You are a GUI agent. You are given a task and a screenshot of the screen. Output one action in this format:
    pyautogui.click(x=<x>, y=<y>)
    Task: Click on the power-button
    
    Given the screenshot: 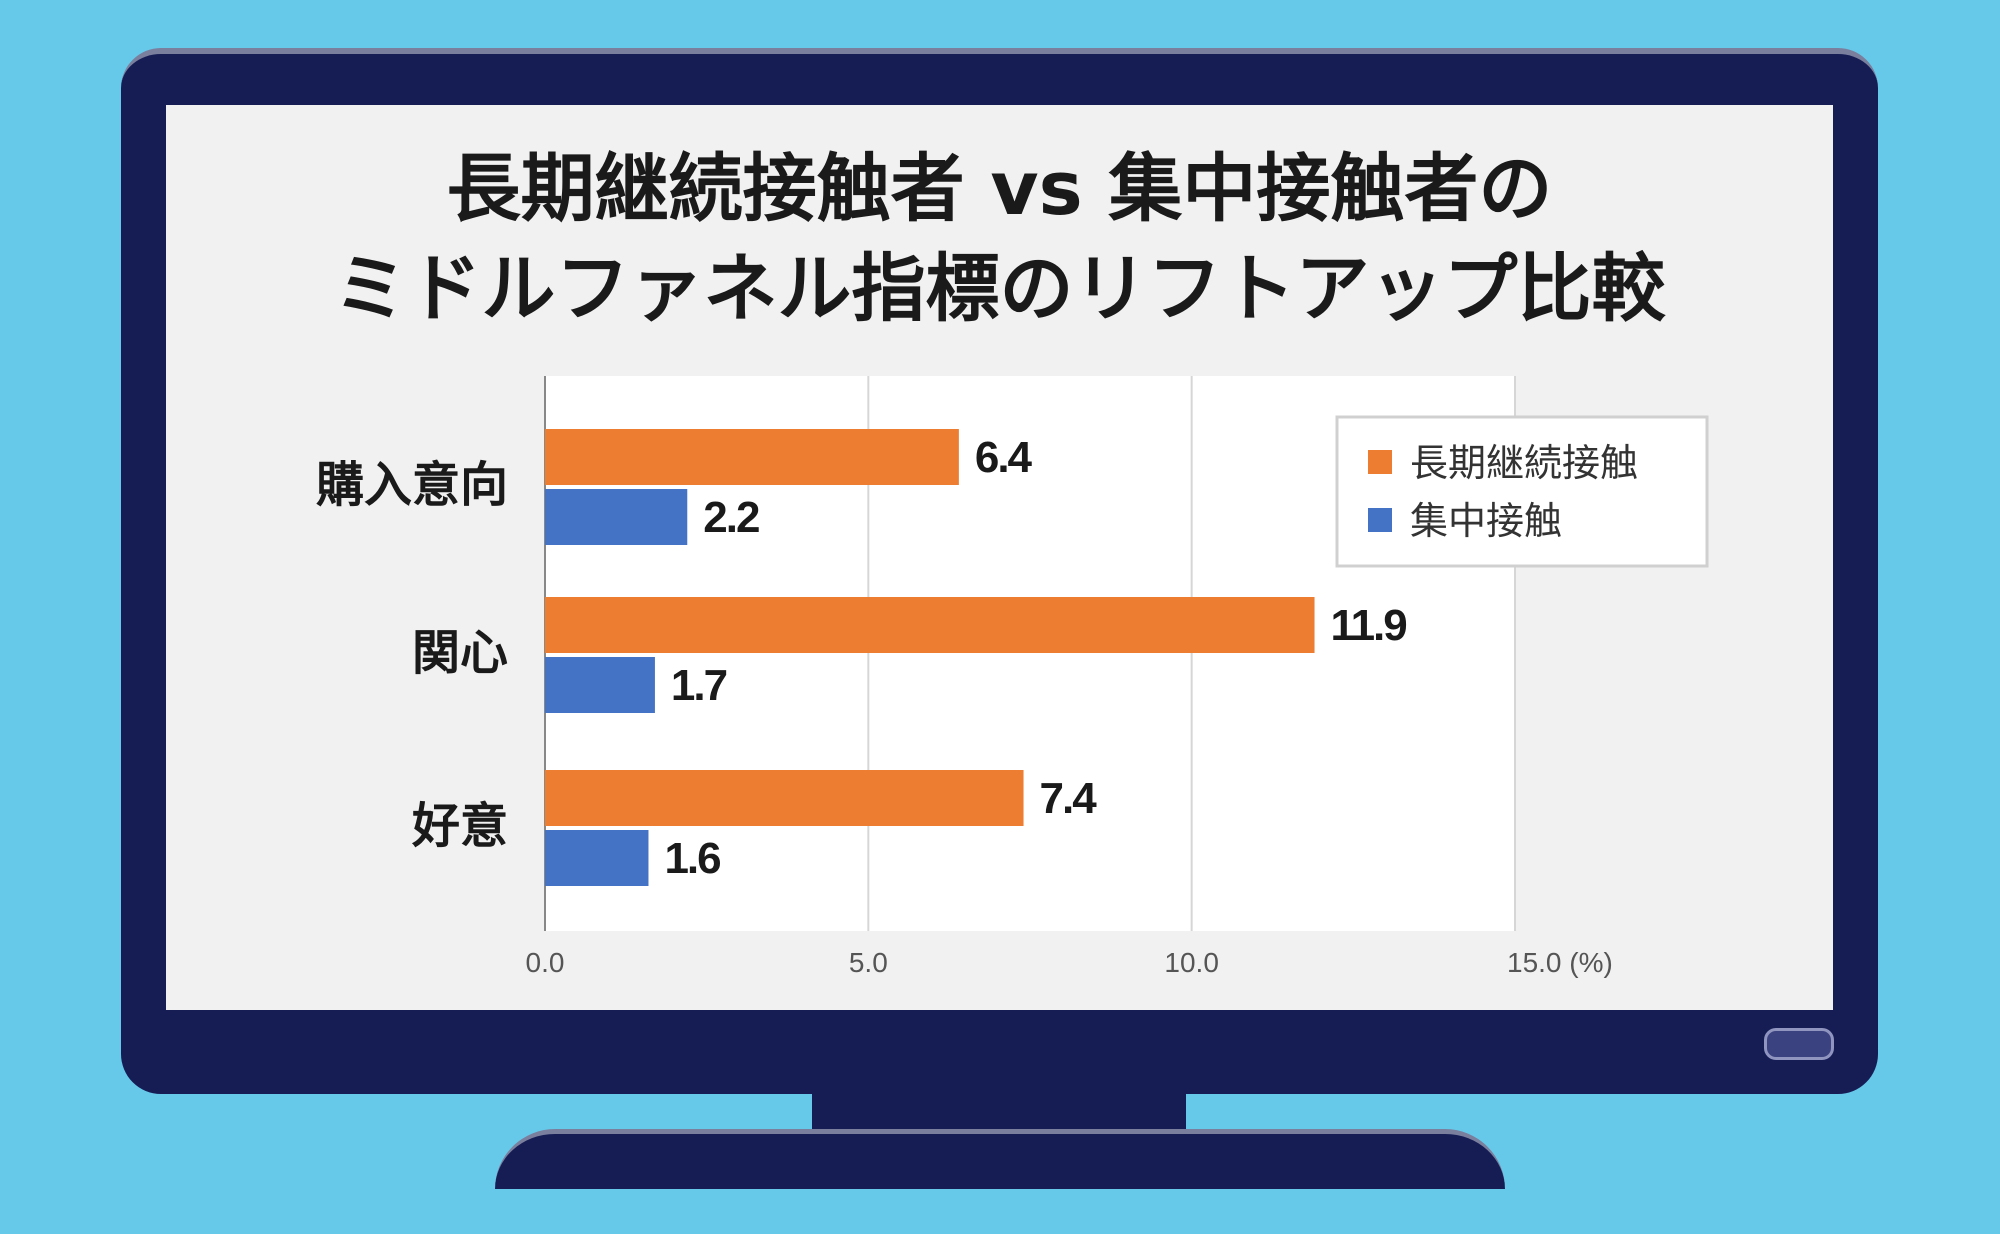 What is the action you would take?
    pyautogui.click(x=1799, y=1044)
    